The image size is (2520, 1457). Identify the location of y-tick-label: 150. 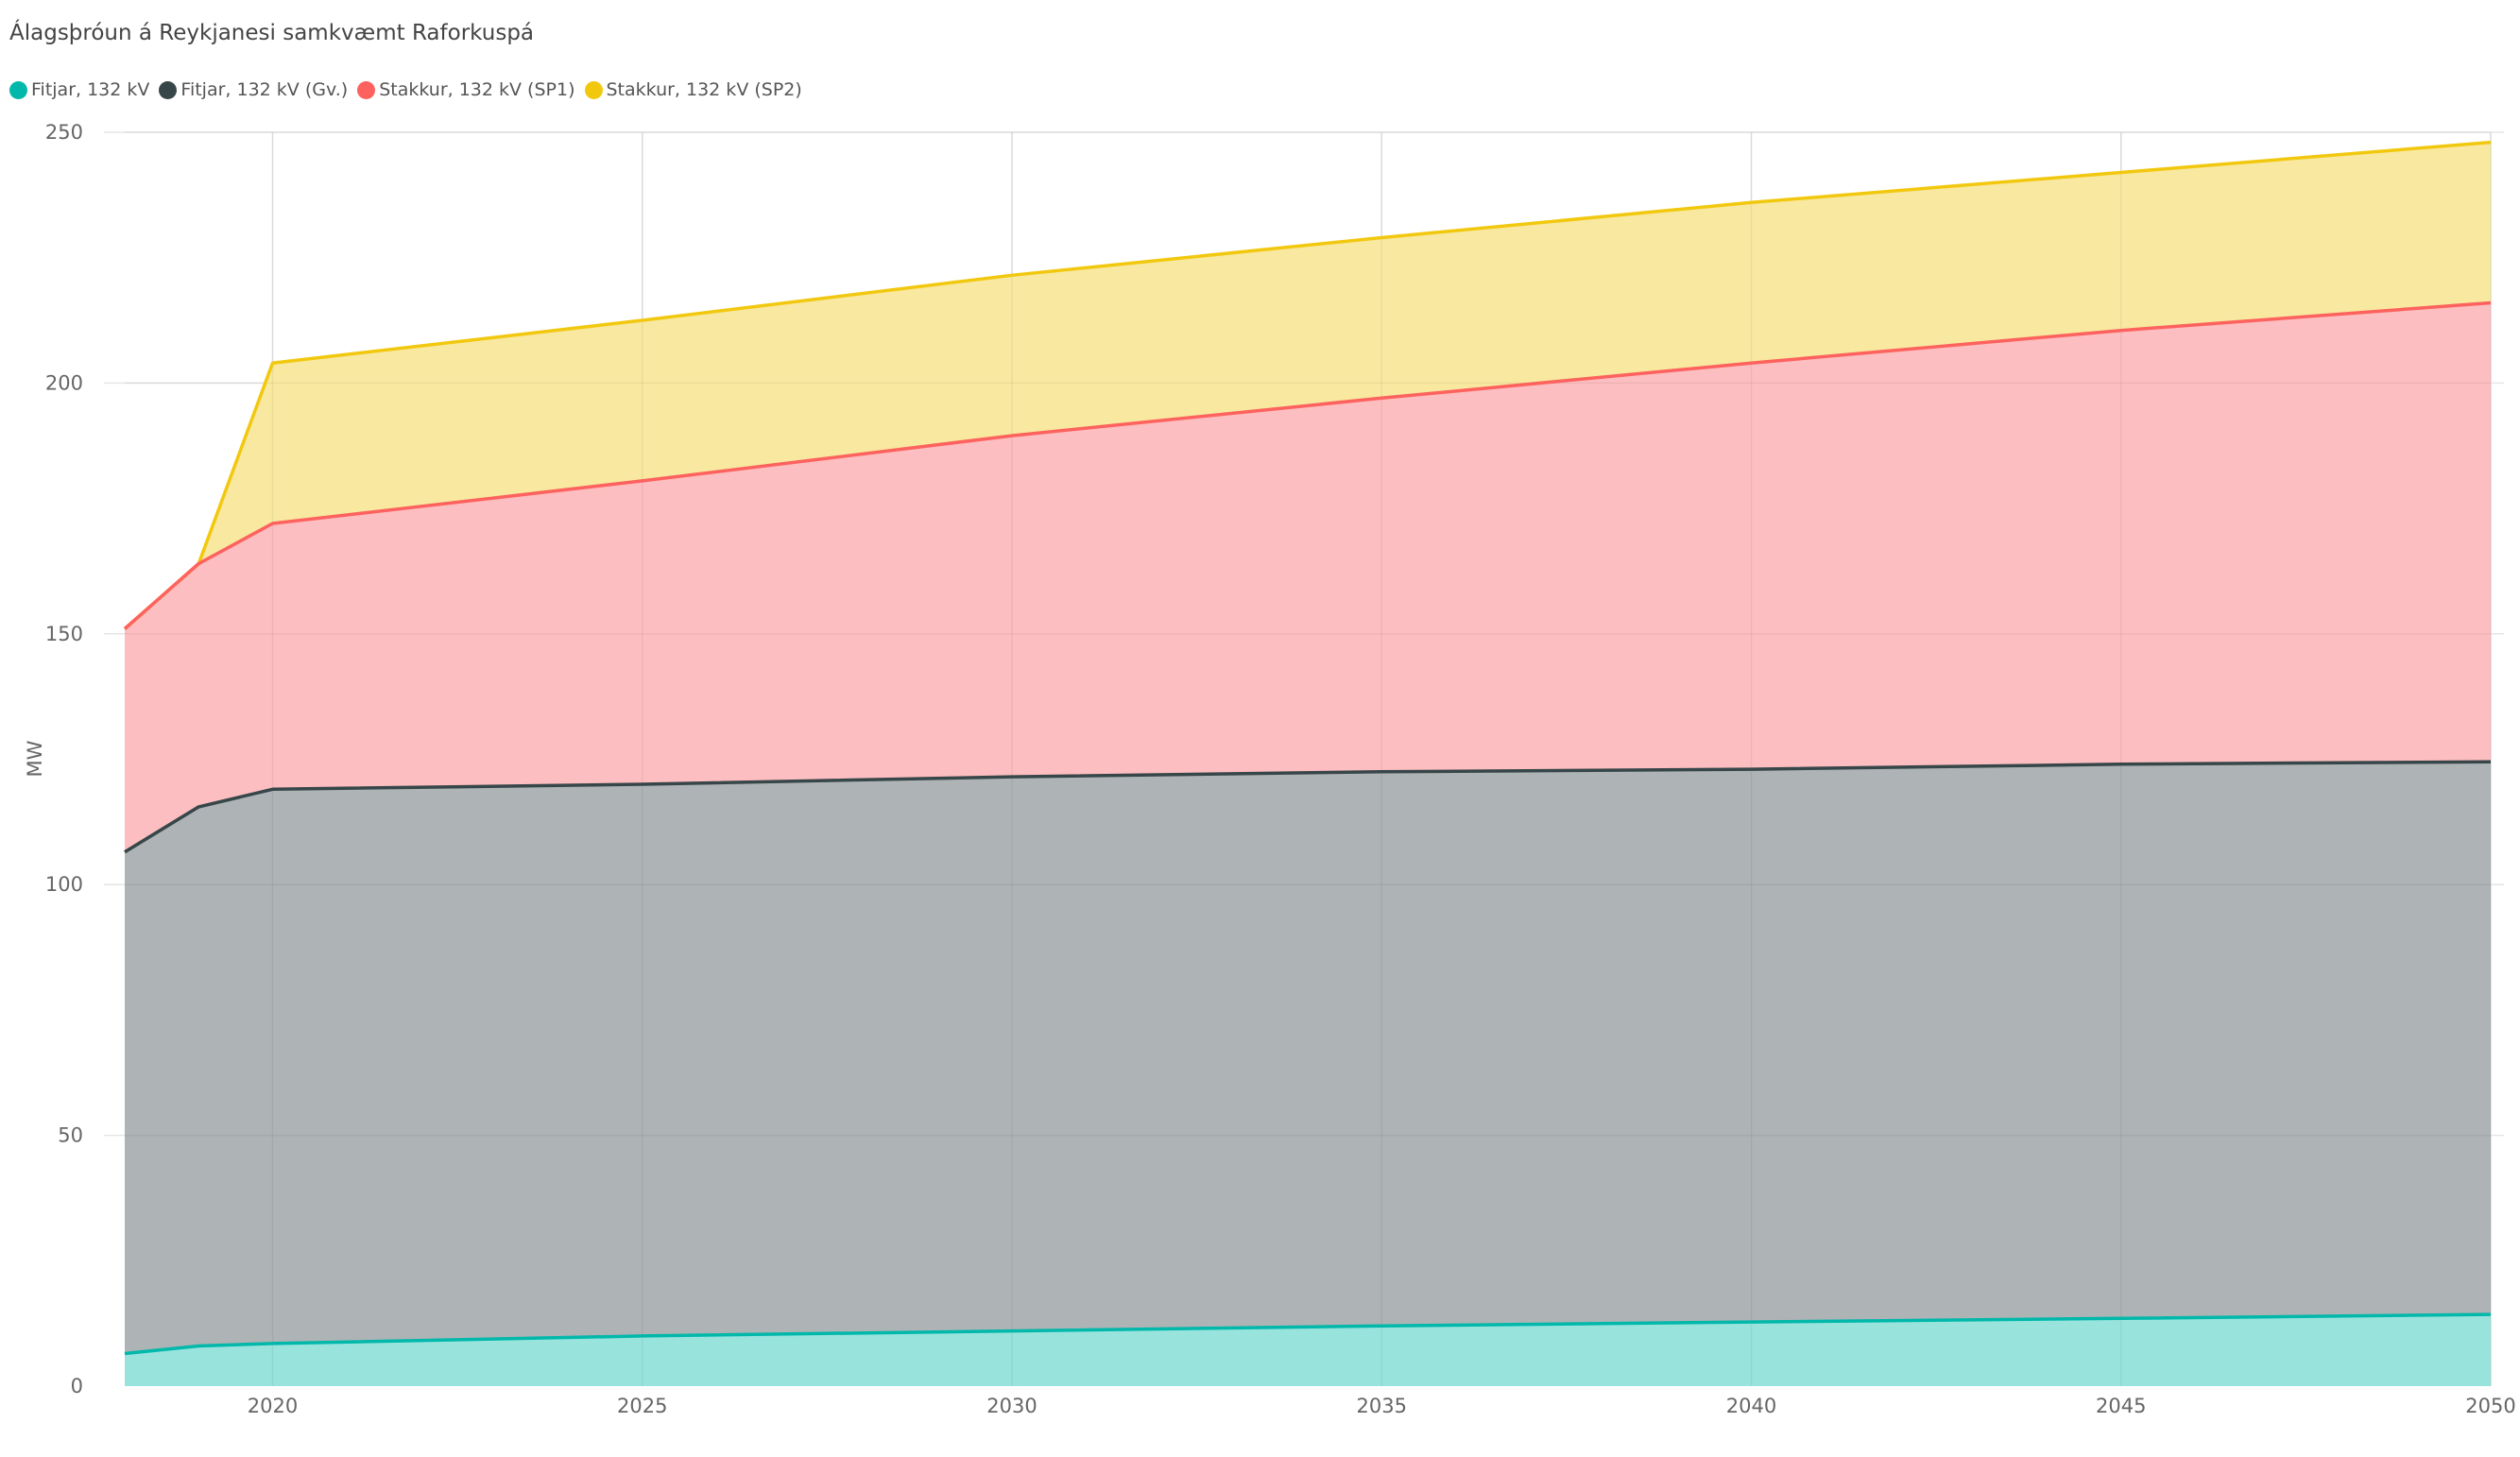
(64, 634).